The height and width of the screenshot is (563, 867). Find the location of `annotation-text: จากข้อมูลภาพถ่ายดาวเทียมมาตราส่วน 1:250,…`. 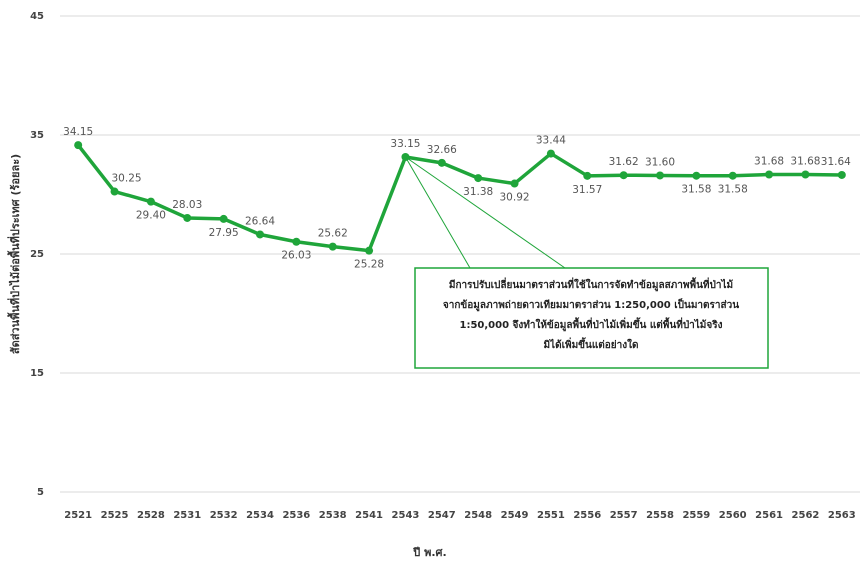

annotation-text: จากข้อมูลภาพถ่ายดาวเทียมมาตราส่วน 1:250,… is located at coordinates (591, 304).